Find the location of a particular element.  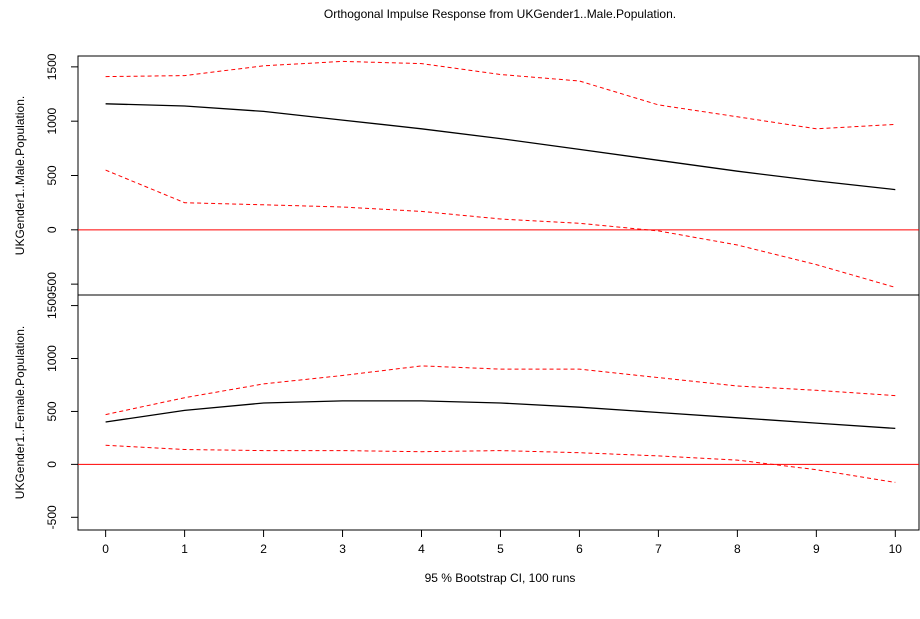

x-tick-label: 8 is located at coordinates (737, 549).